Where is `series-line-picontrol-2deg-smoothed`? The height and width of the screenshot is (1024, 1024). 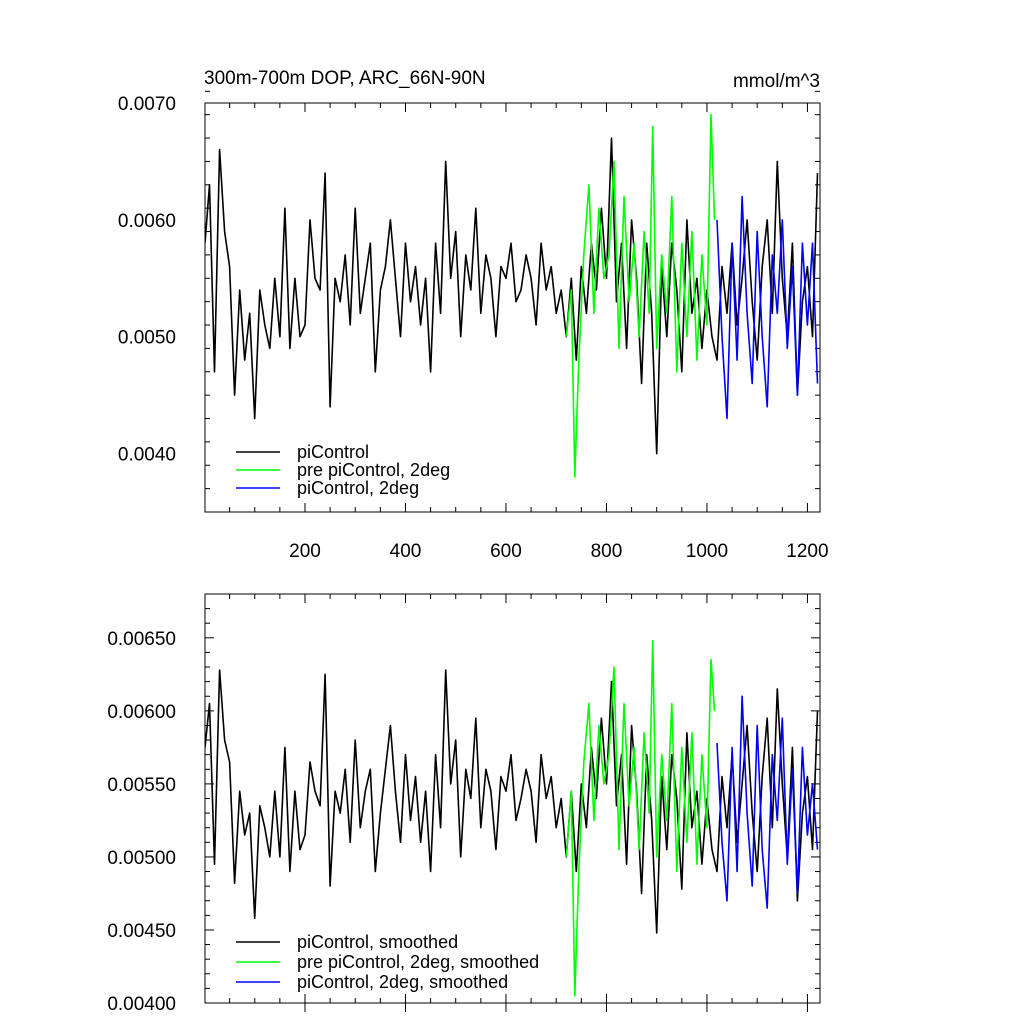 series-line-picontrol-2deg-smoothed is located at coordinates (767, 802).